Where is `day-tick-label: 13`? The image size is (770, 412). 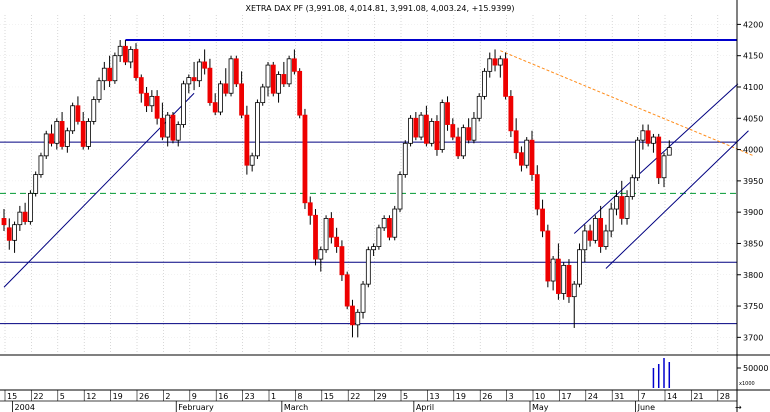 day-tick-label: 13 is located at coordinates (434, 396).